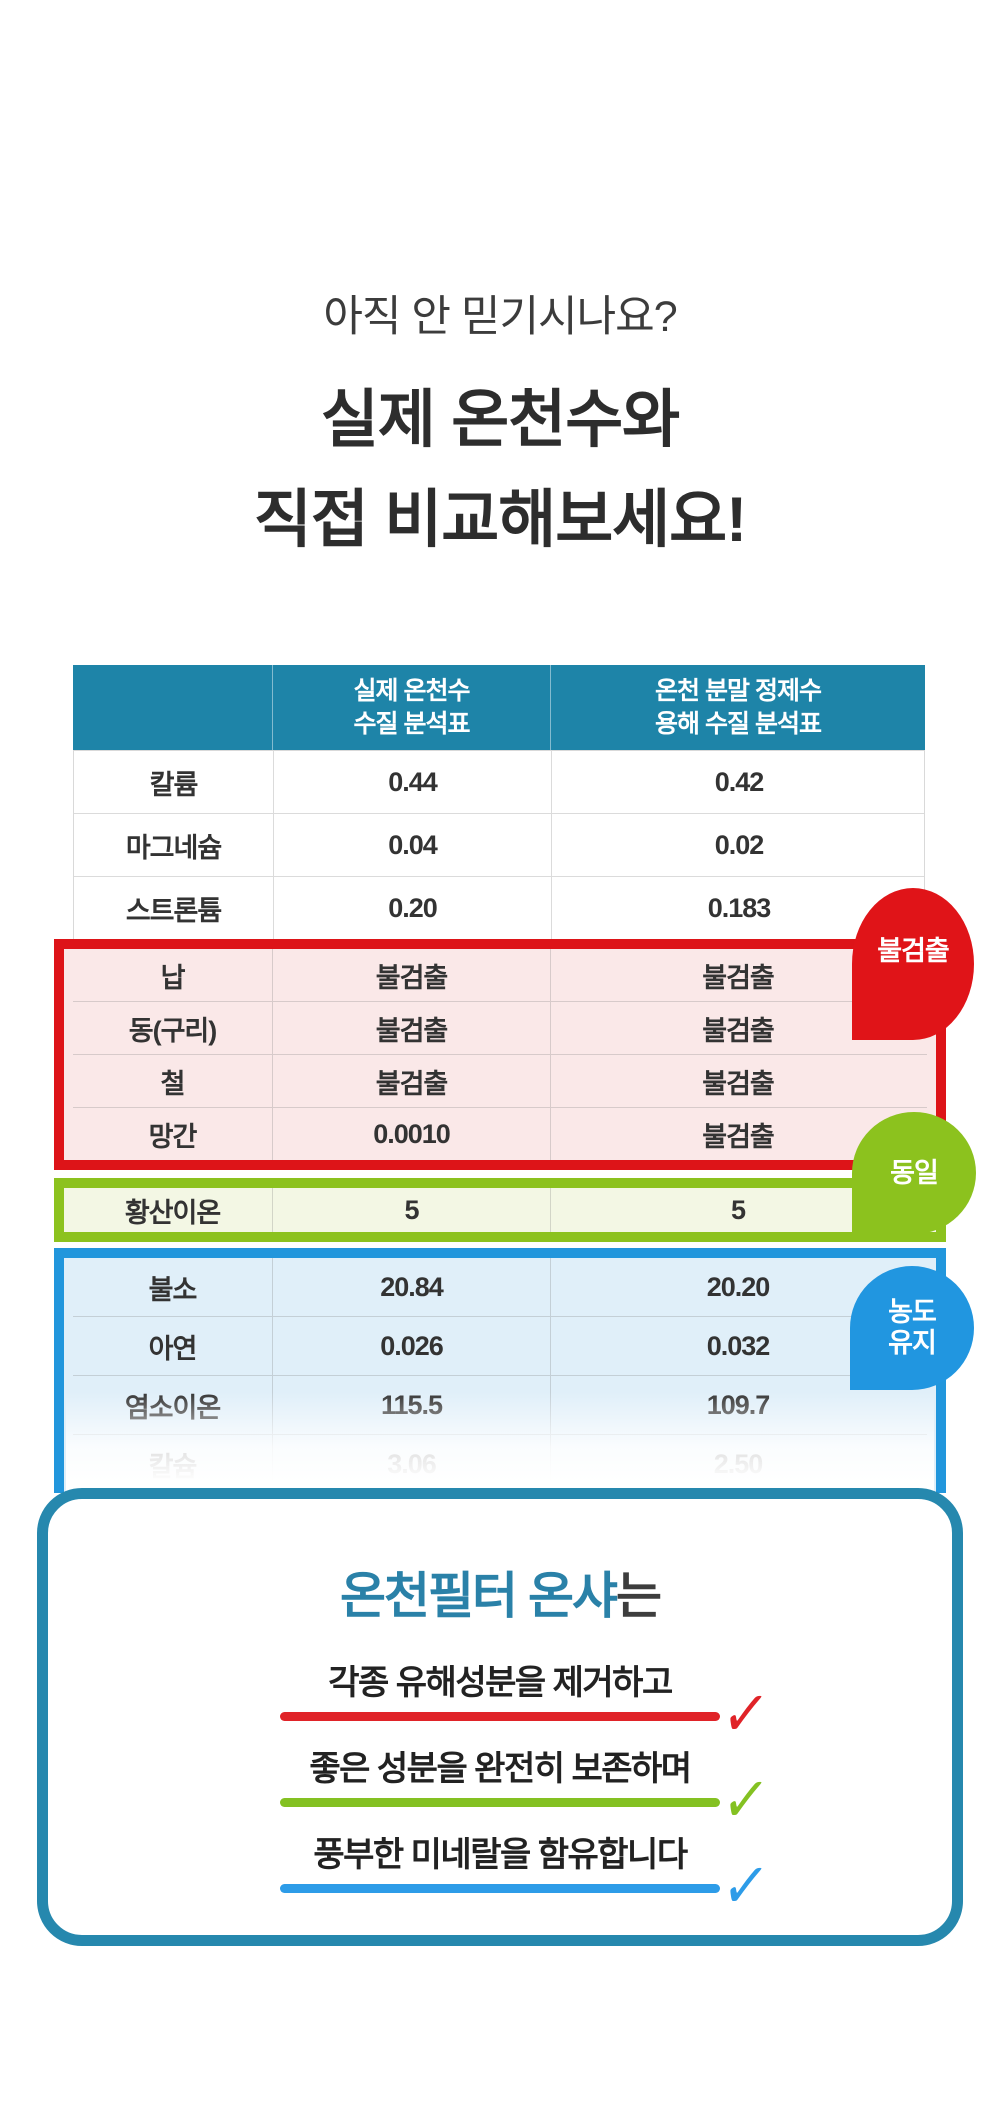 This screenshot has height=2120, width=1000. What do you see at coordinates (173, 1136) in the screenshot?
I see `param-name: 망간` at bounding box center [173, 1136].